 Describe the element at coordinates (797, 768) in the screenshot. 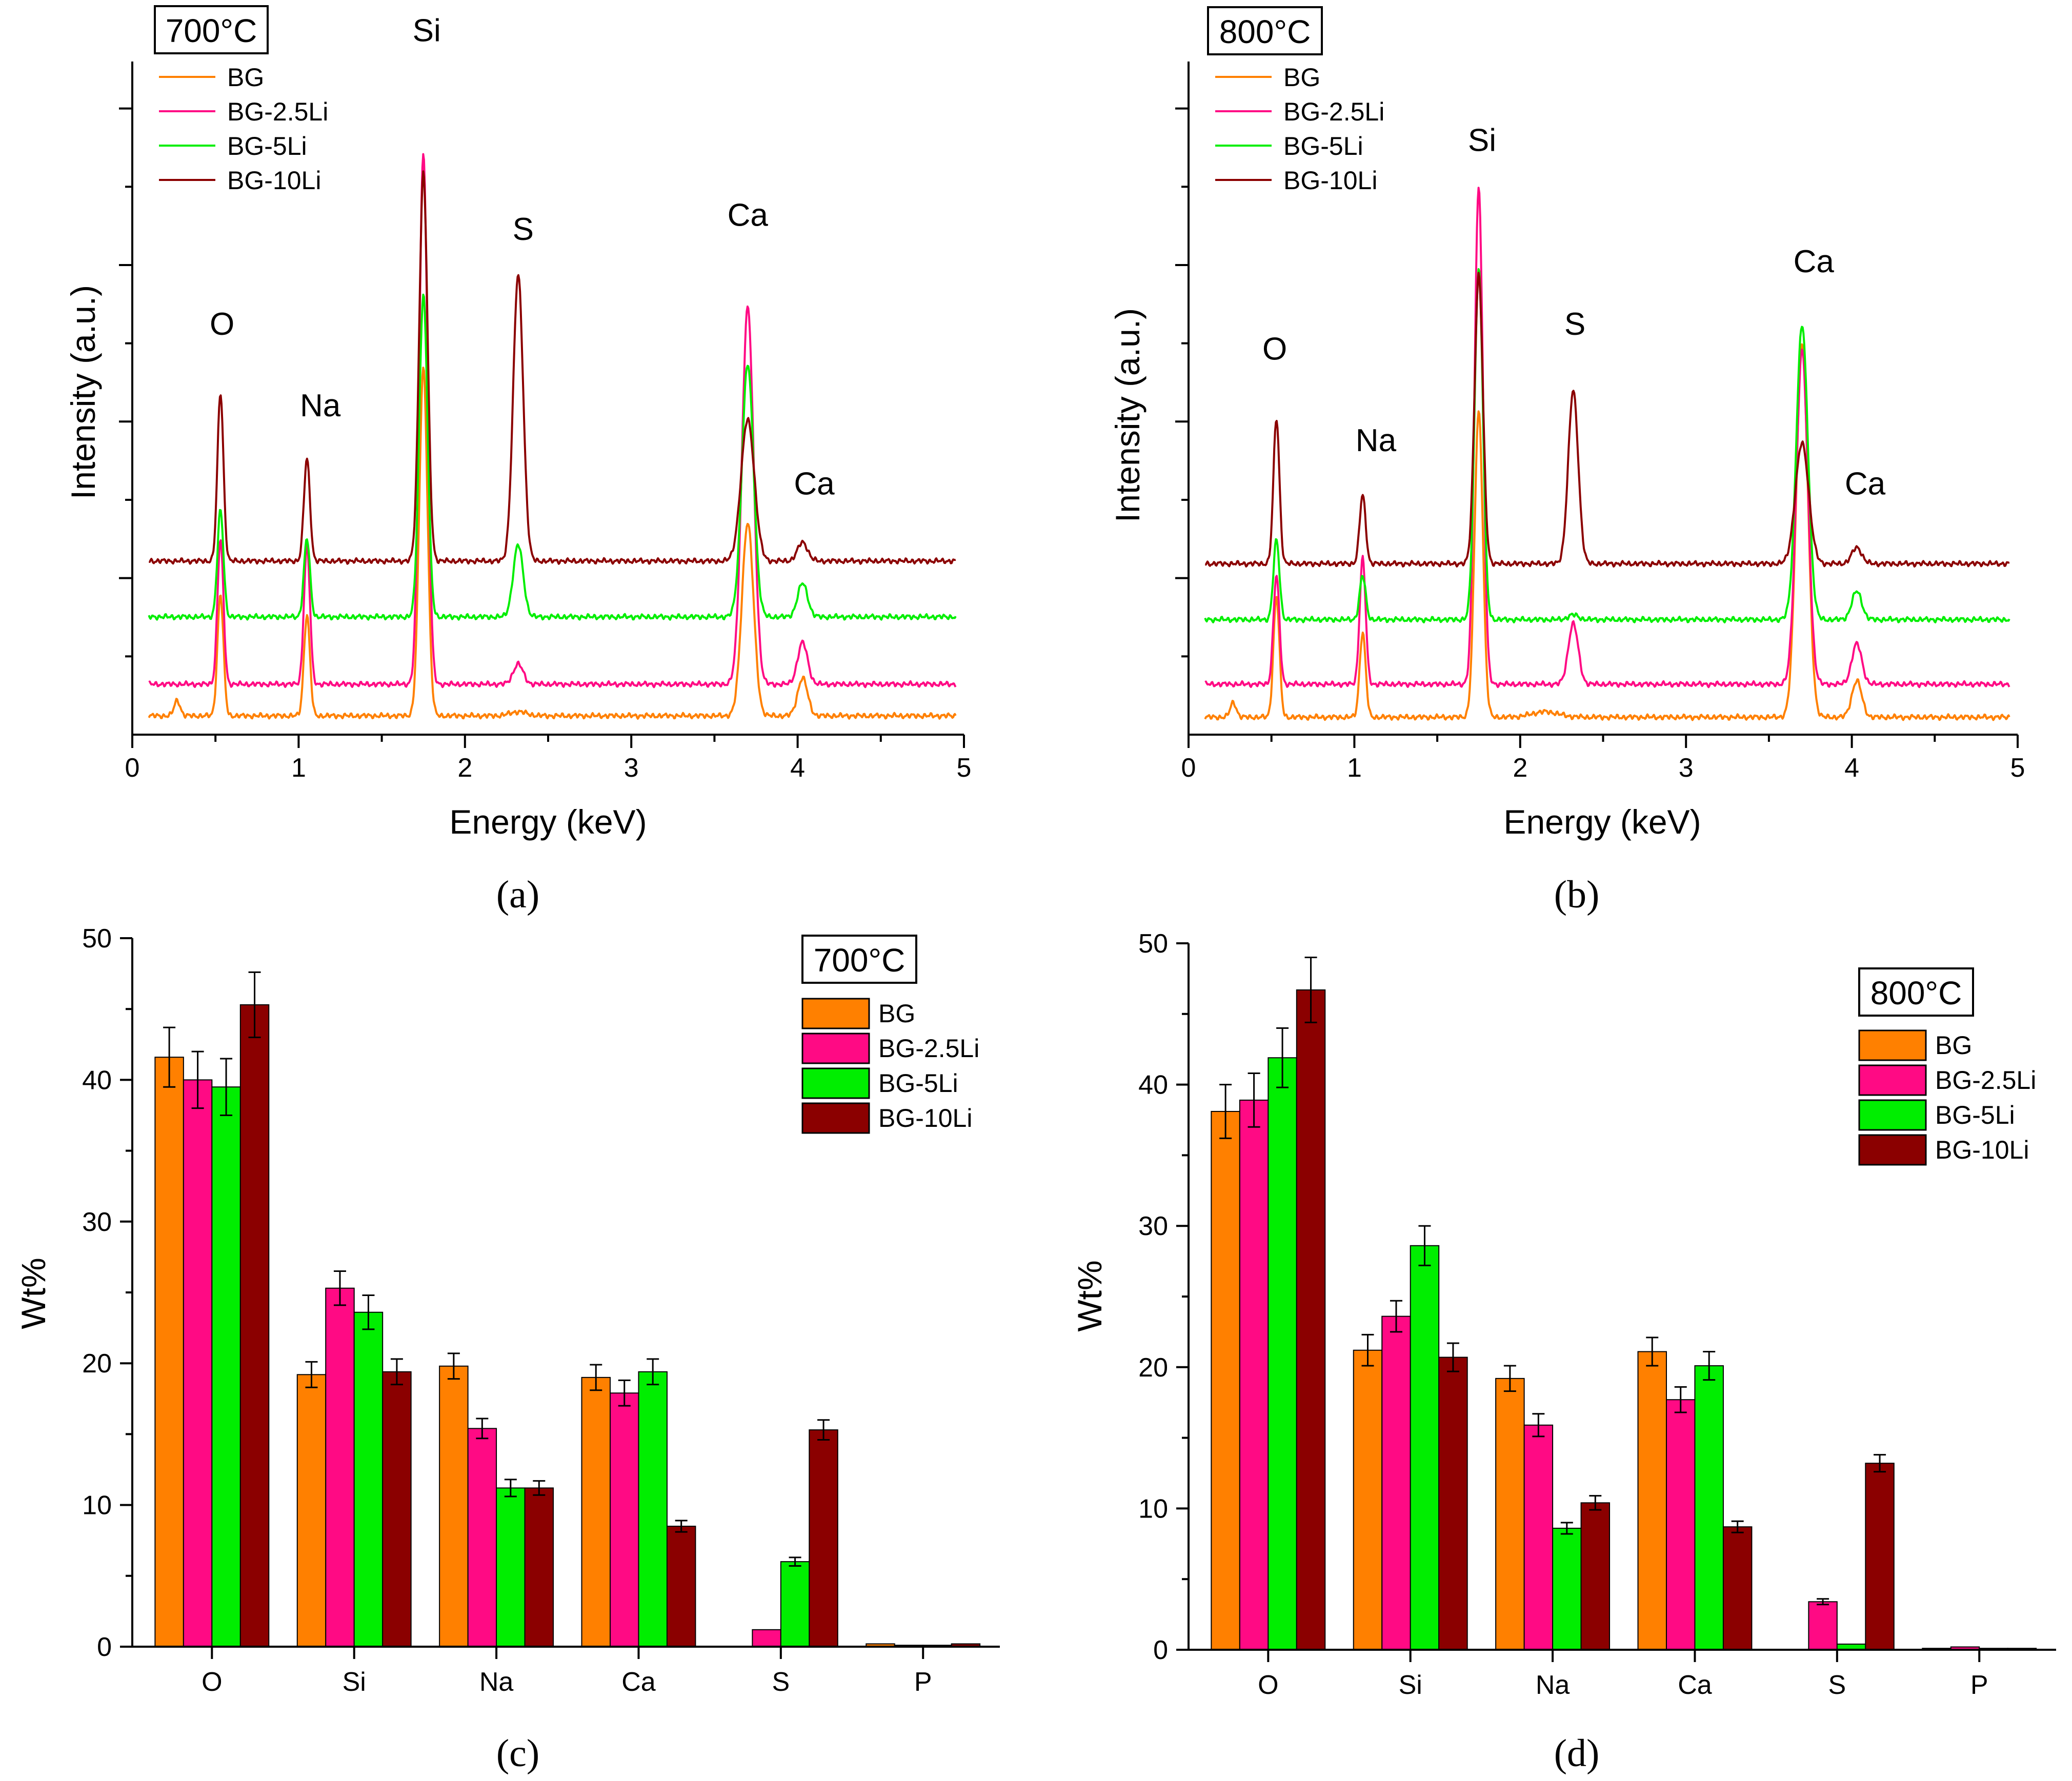

I see `x-tick-label: 4` at that location.